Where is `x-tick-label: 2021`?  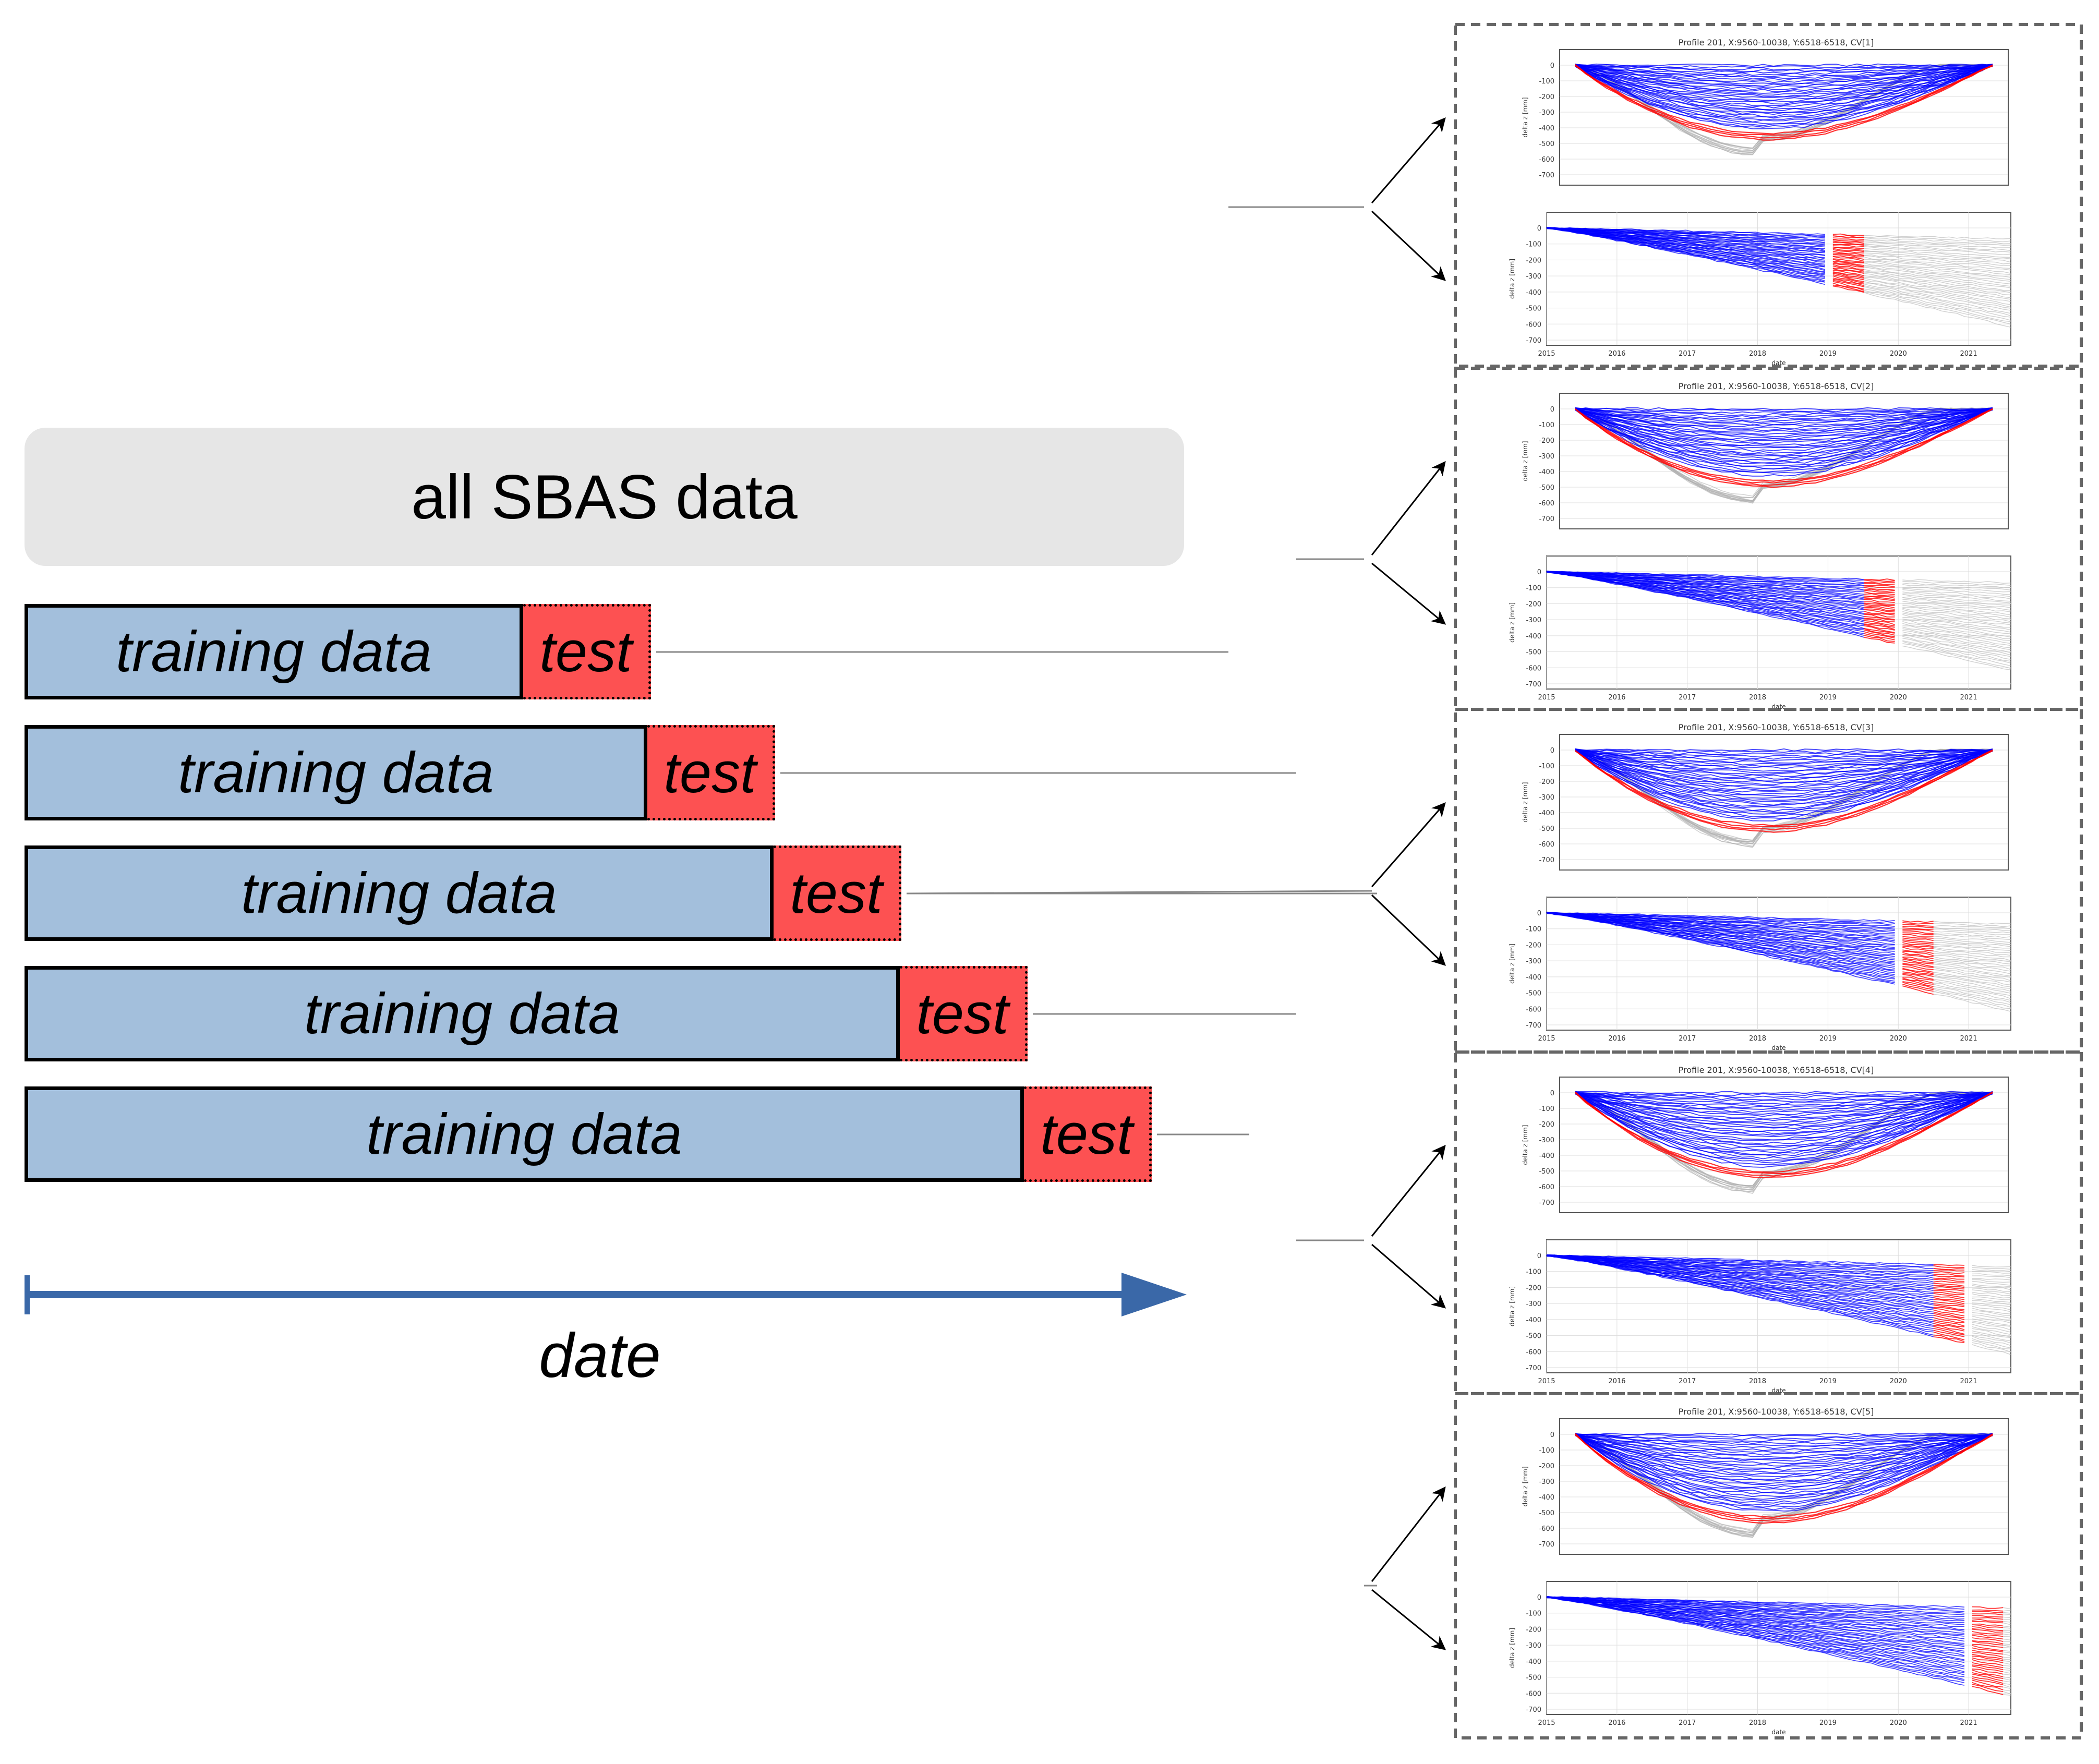
x-tick-label: 2021 is located at coordinates (1969, 1381).